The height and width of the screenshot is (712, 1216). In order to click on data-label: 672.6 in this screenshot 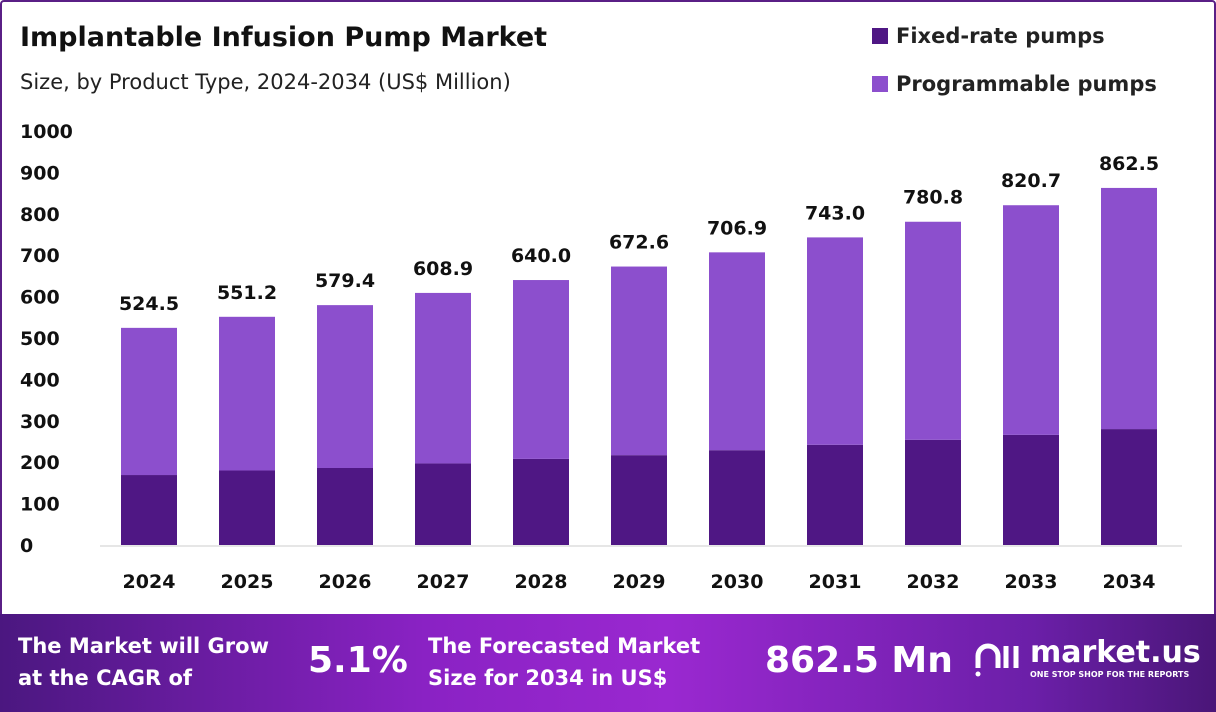, I will do `click(639, 243)`.